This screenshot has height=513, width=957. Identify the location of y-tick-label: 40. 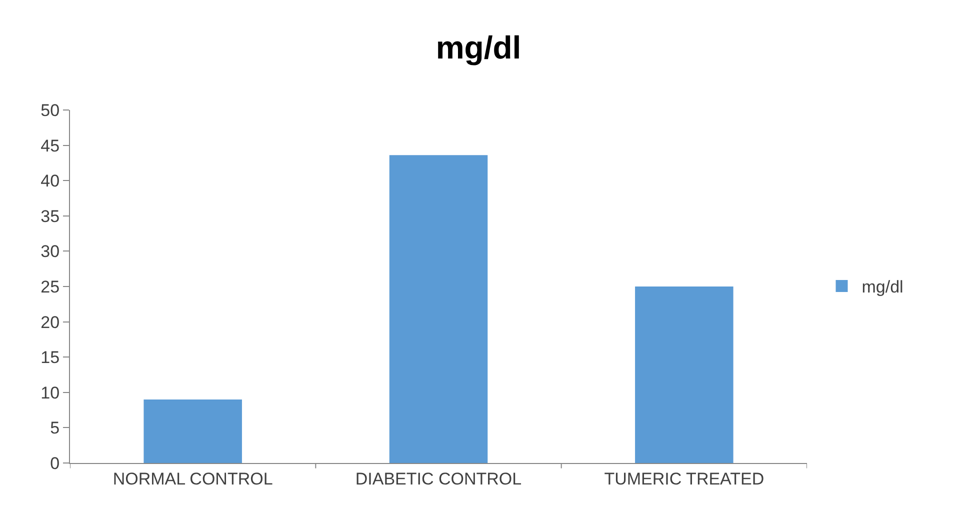
(50, 181).